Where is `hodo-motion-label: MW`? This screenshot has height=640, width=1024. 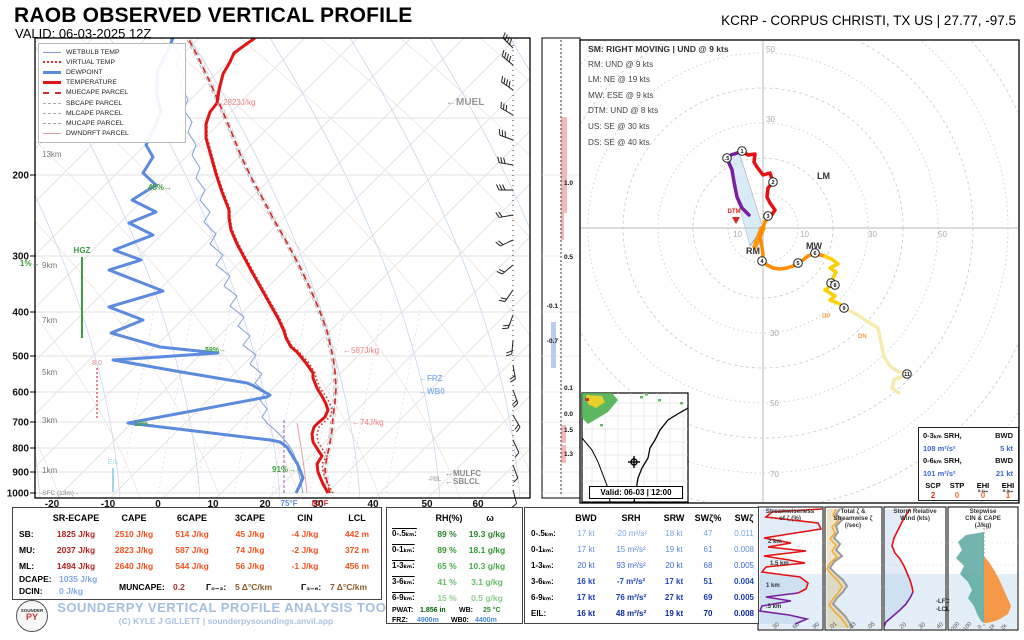
hodo-motion-label: MW is located at coordinates (814, 246).